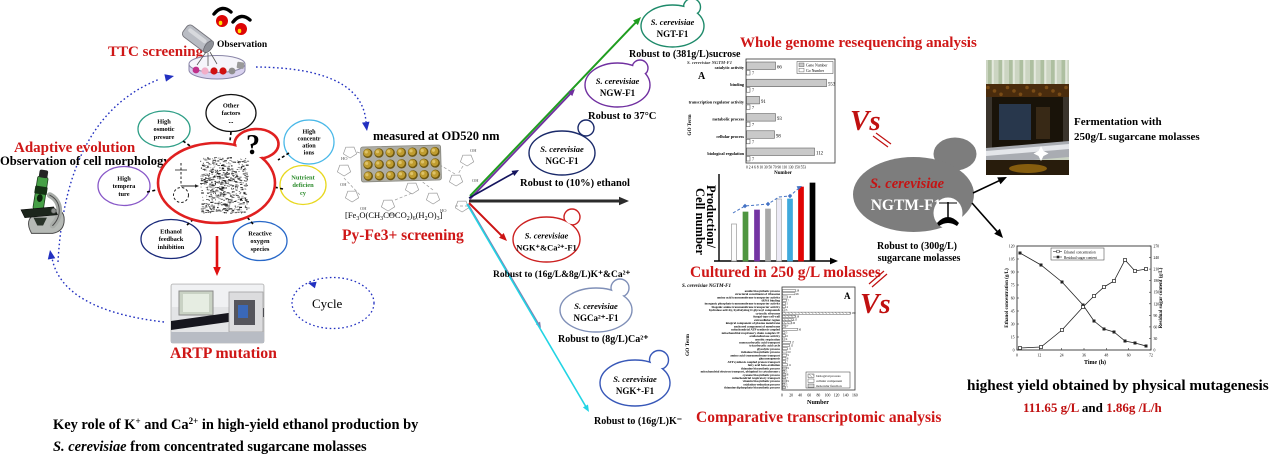 This screenshot has width=1270, height=457. I want to click on svg-text: Ethanol concentration, so click(1080, 253).